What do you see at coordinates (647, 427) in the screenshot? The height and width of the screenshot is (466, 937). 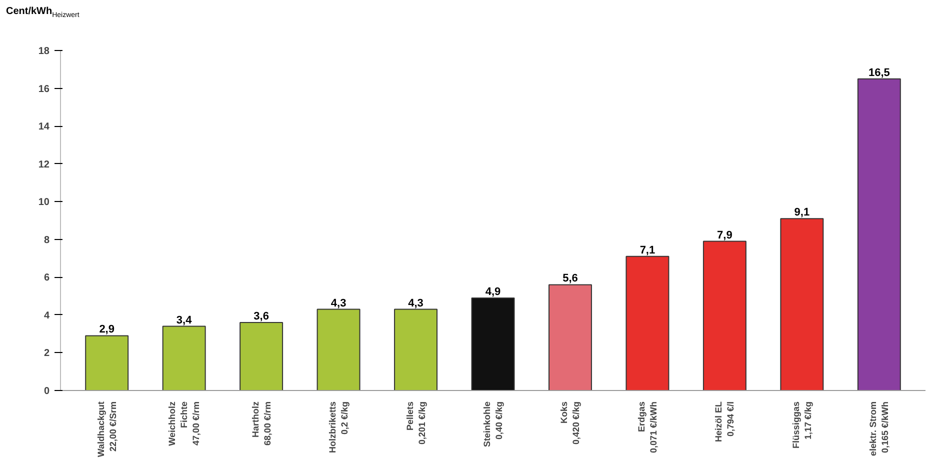 I see `x-tick-label: Erdgas 0,071 €/kWh` at bounding box center [647, 427].